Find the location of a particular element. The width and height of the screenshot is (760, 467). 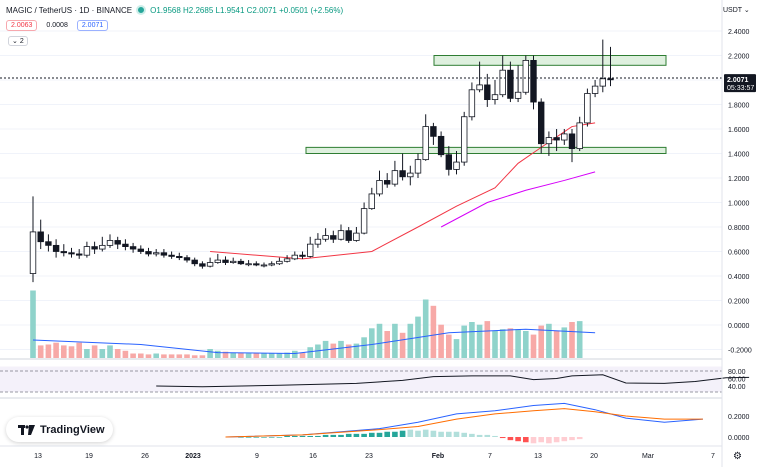

indicators-toggle-button: ⌄ 2 is located at coordinates (18, 41).